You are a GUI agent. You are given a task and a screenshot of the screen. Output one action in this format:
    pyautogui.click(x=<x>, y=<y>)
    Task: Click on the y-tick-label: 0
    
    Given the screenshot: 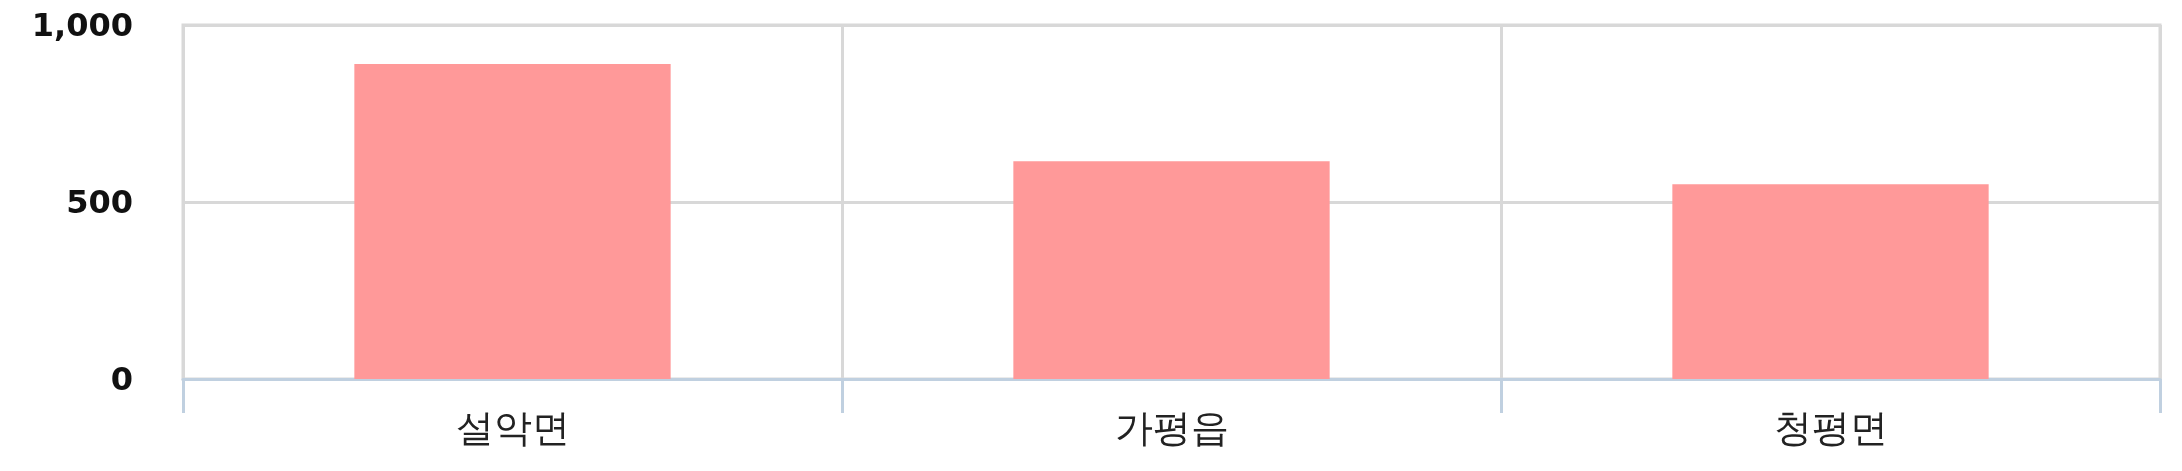 What is the action you would take?
    pyautogui.click(x=121, y=379)
    